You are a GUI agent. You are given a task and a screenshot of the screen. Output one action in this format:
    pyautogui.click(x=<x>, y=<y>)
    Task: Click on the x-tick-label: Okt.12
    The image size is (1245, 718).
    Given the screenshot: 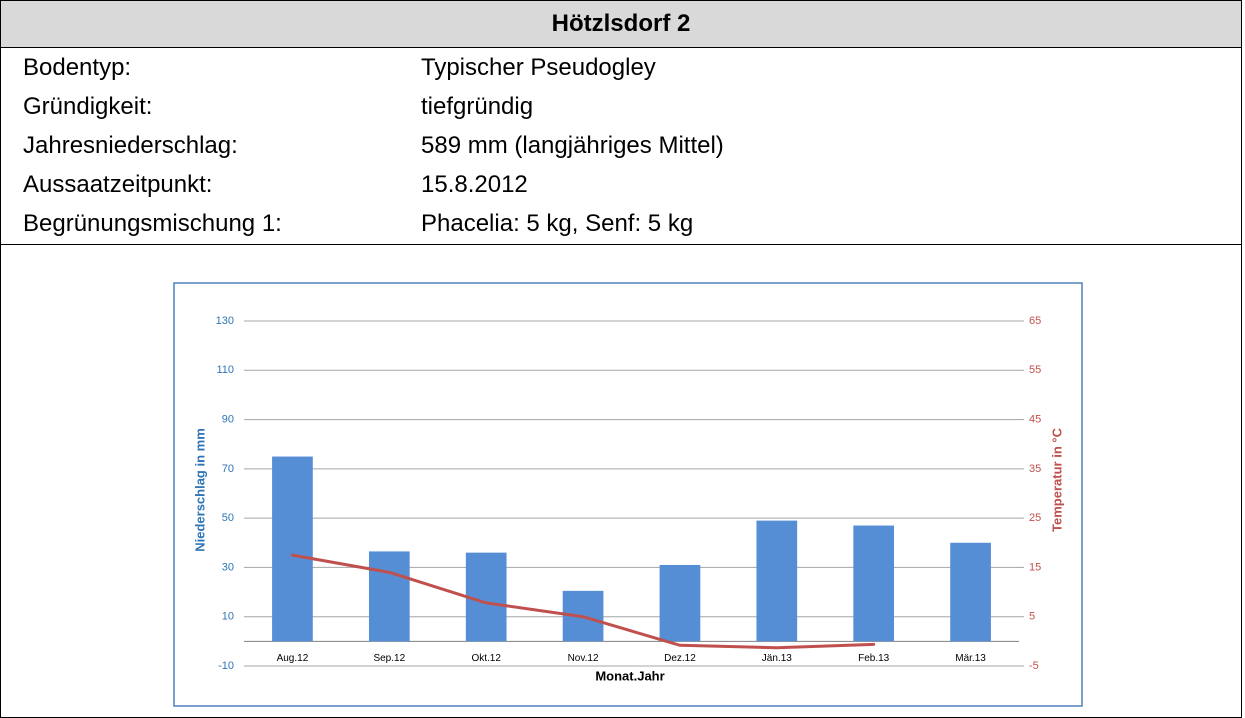 What is the action you would take?
    pyautogui.click(x=486, y=658)
    